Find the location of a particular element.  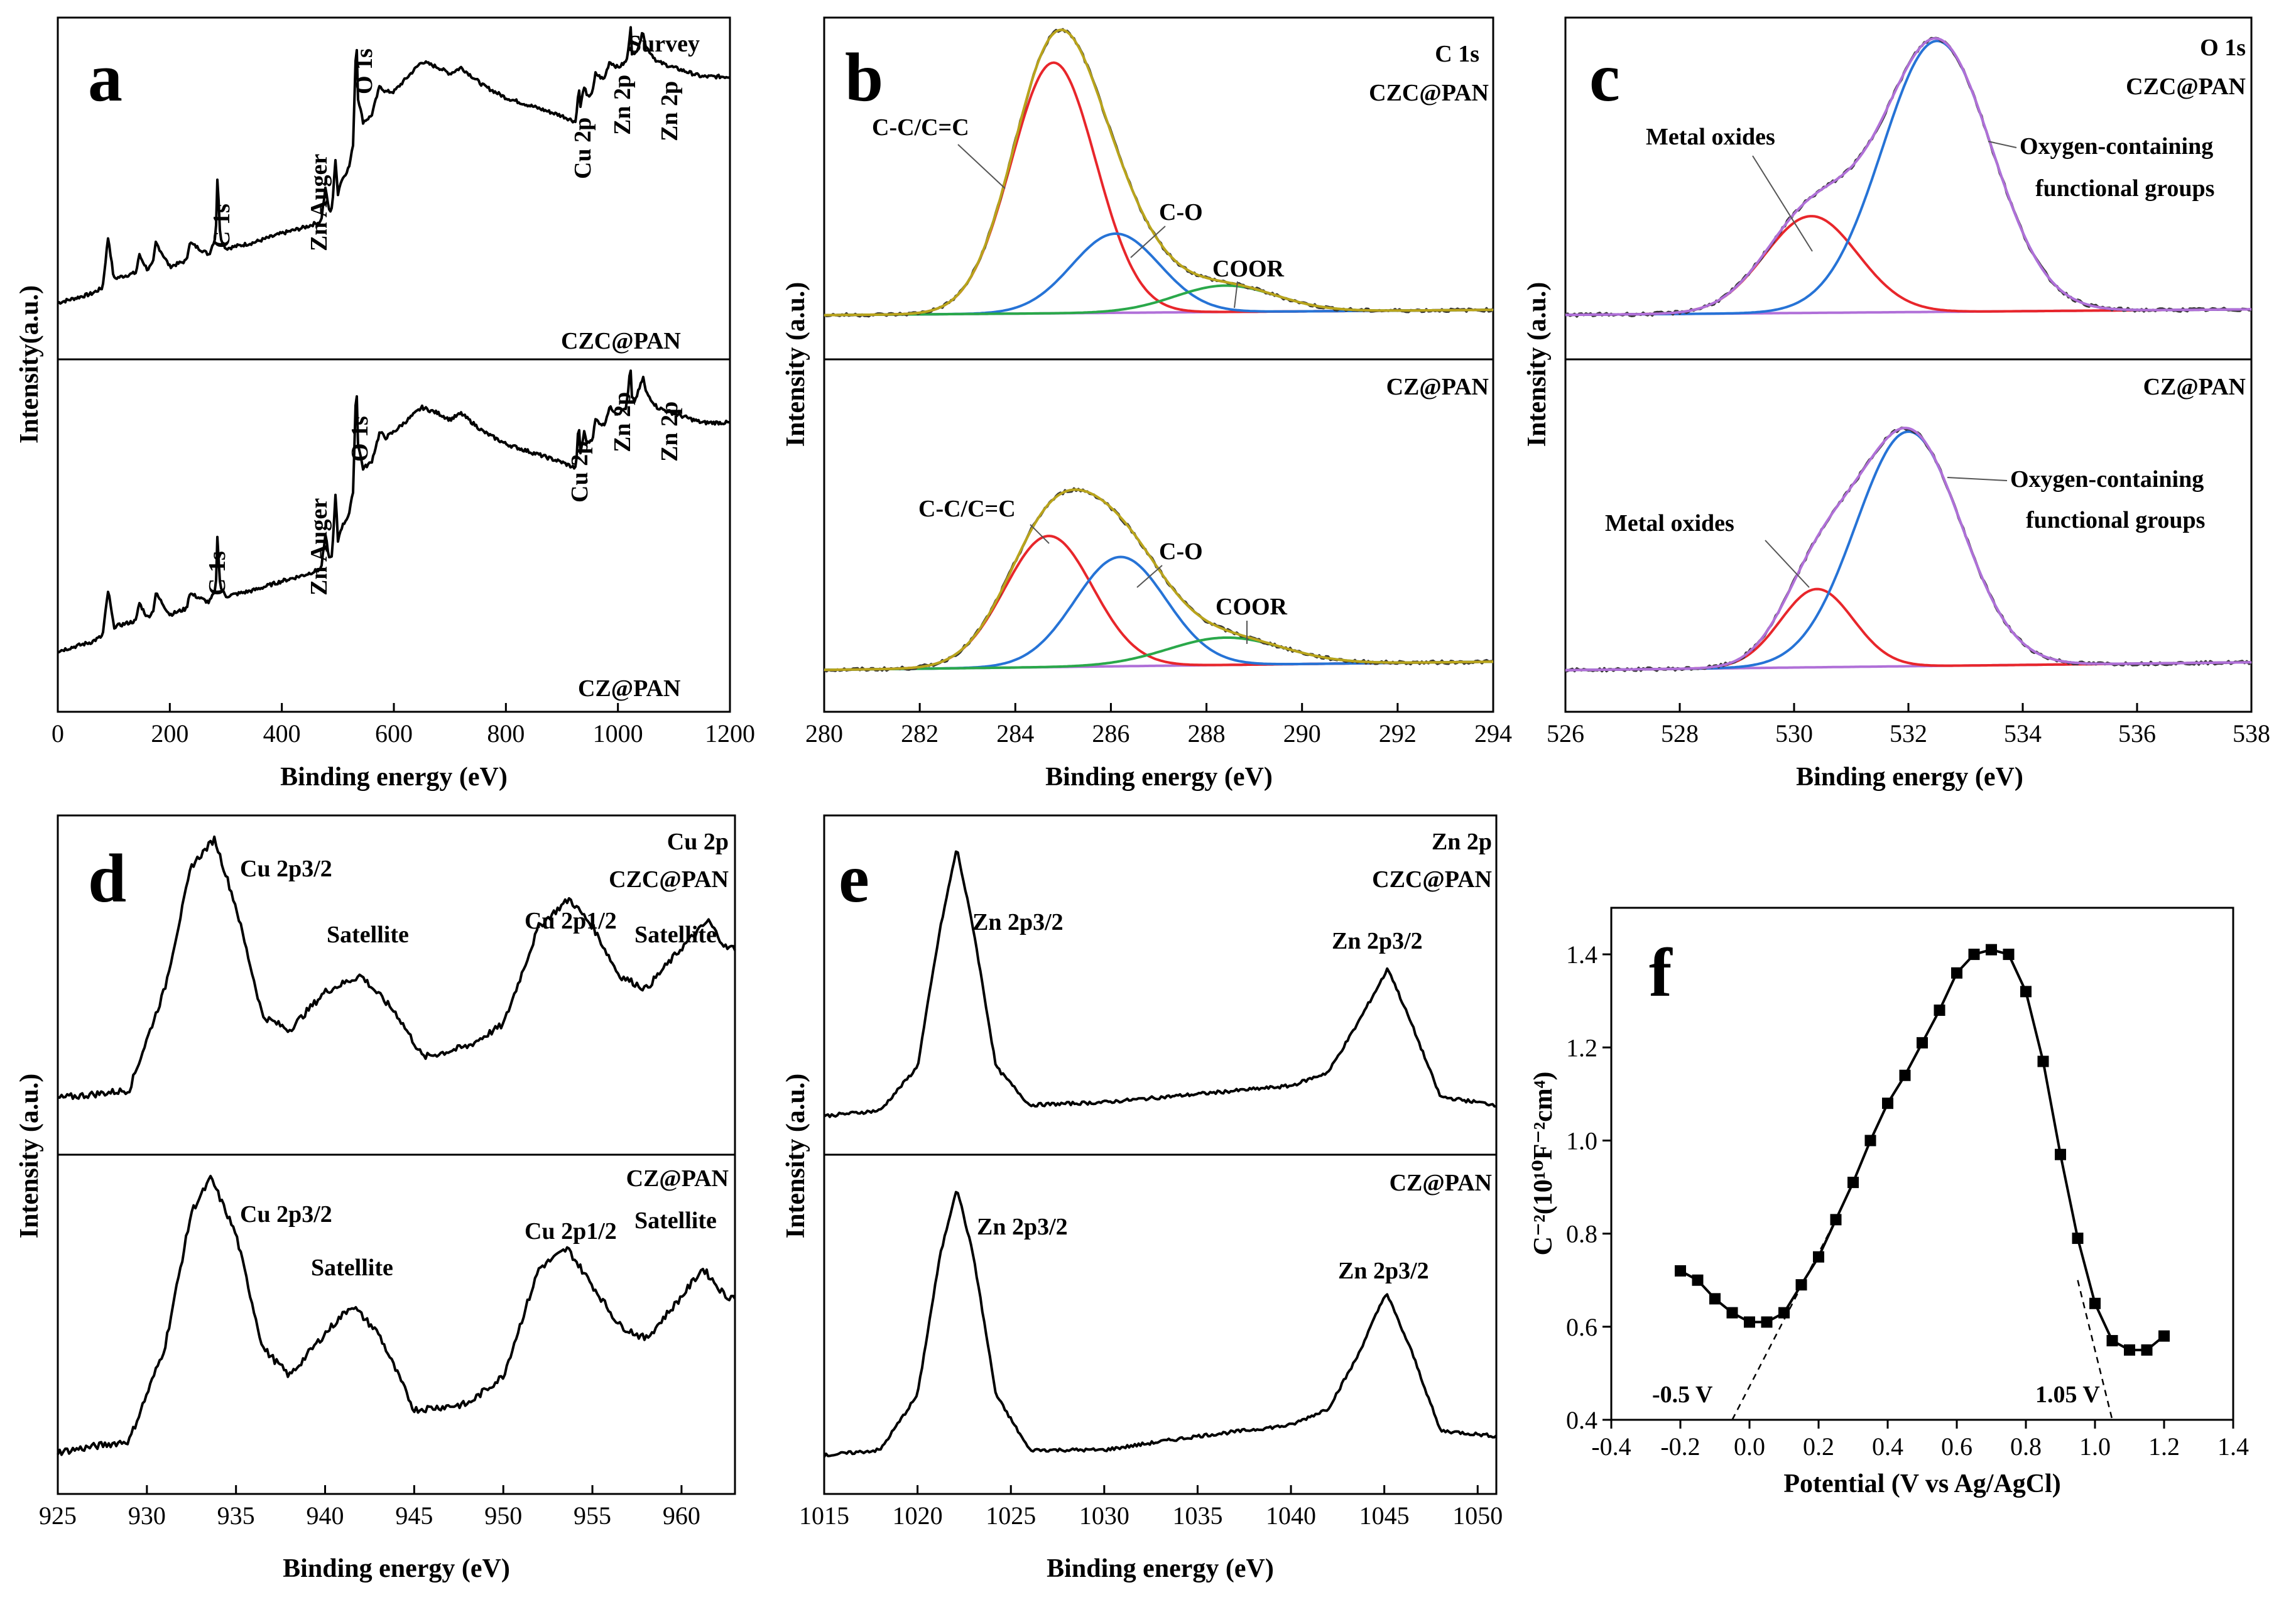

x-tick-label: 1025 is located at coordinates (1011, 1515).